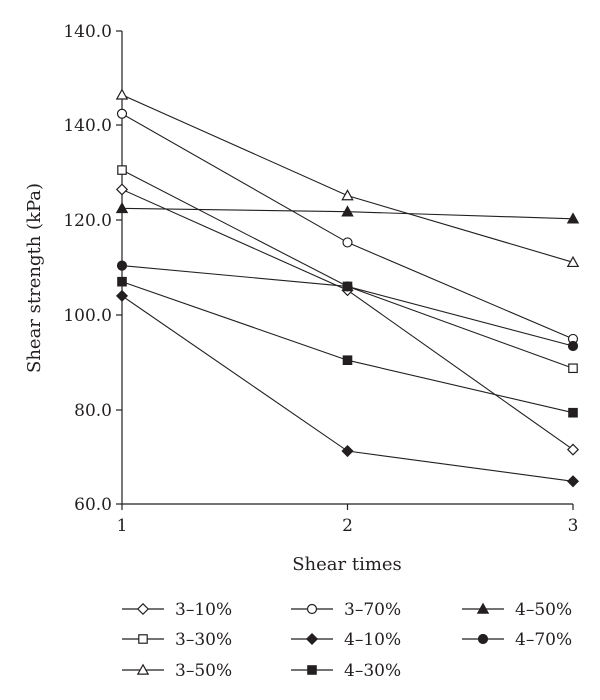 This screenshot has height=700, width=600. What do you see at coordinates (372, 610) in the screenshot?
I see `legend-label: 3–70%` at bounding box center [372, 610].